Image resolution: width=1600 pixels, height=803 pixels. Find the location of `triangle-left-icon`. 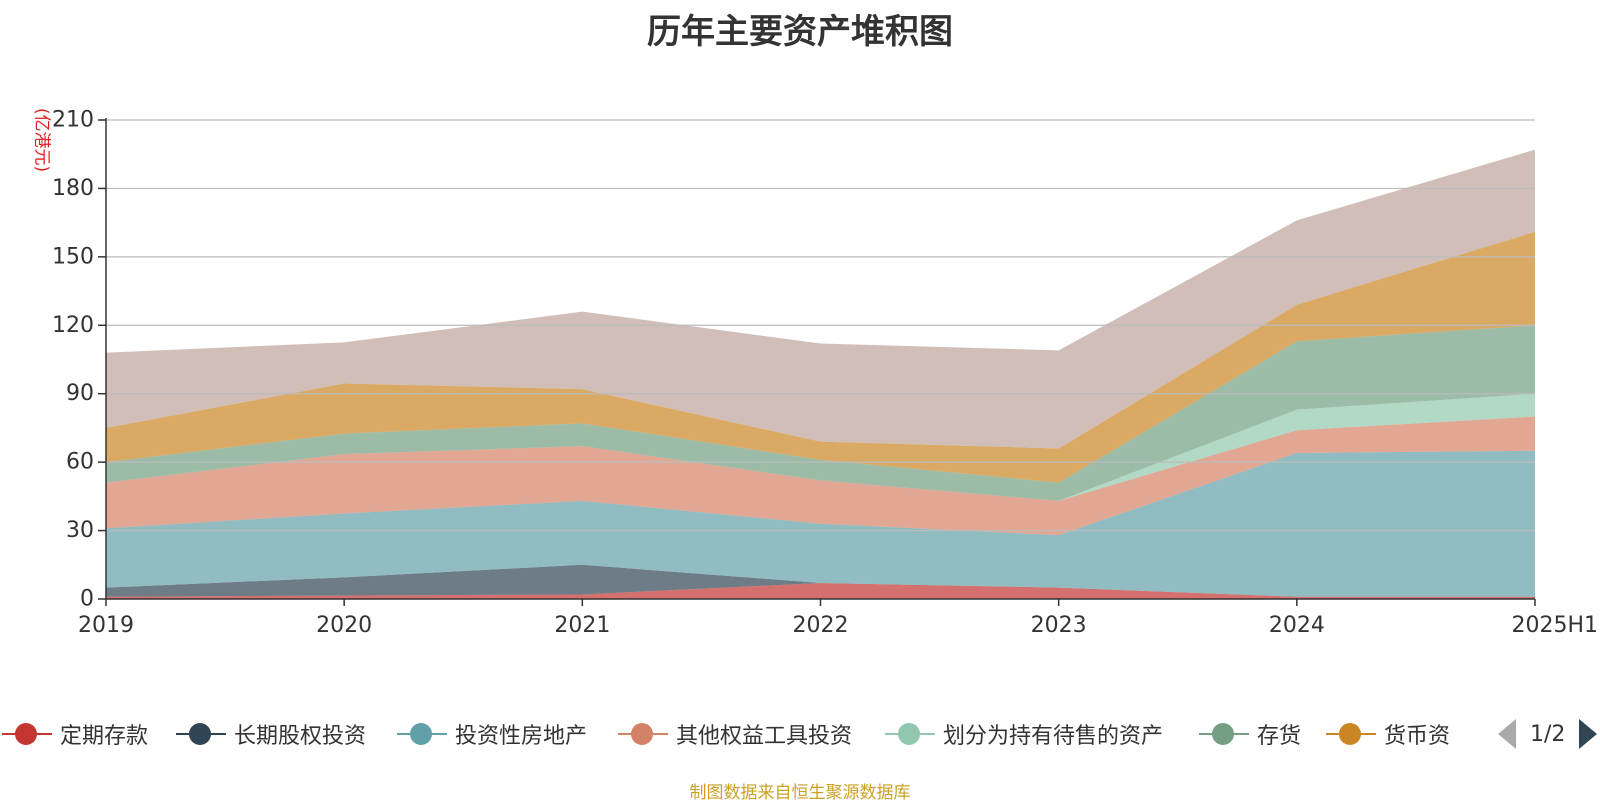

triangle-left-icon is located at coordinates (1507, 734).